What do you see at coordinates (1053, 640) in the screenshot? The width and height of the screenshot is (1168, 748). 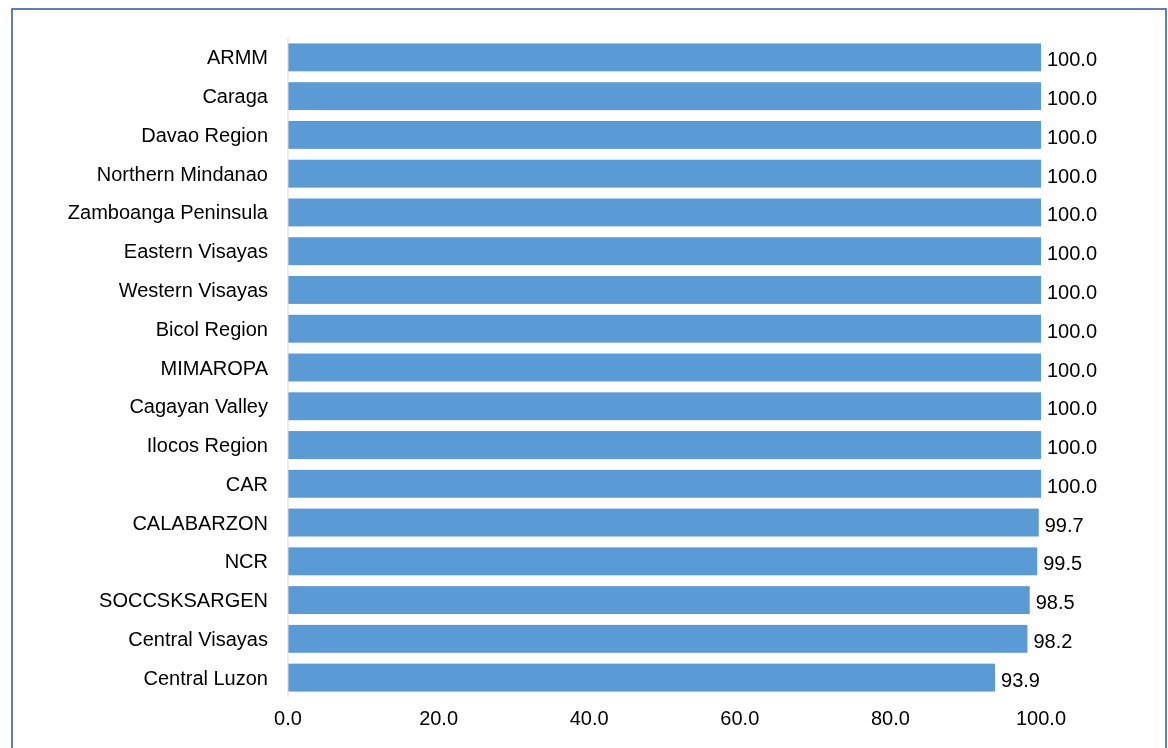 I see `data-label: 98.2` at bounding box center [1053, 640].